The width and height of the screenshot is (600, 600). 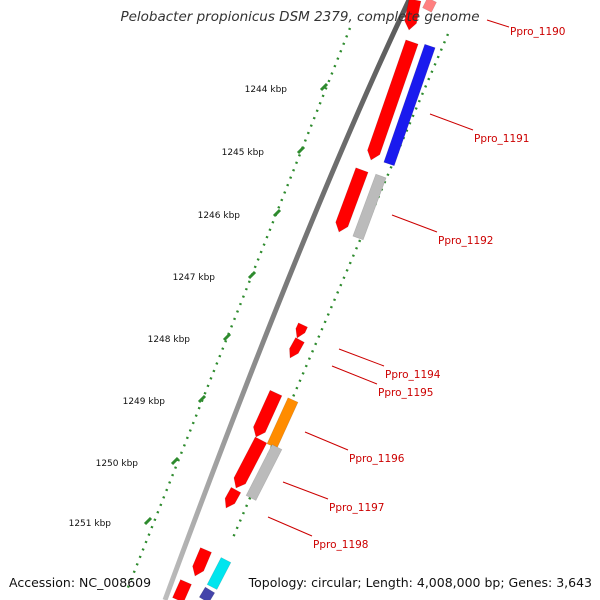 I want to click on ruler-label: 1247 kbp, so click(x=194, y=278).